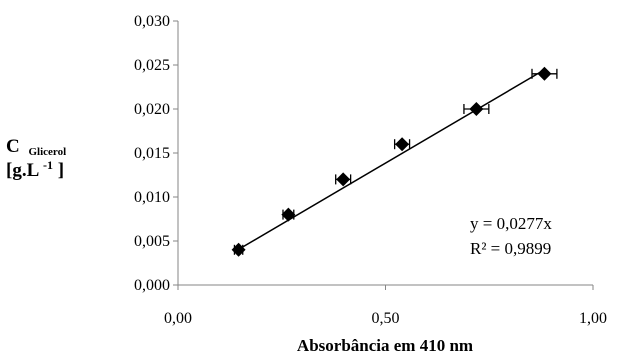 The image size is (625, 358). I want to click on y-label-unit-close: ], so click(61, 170).